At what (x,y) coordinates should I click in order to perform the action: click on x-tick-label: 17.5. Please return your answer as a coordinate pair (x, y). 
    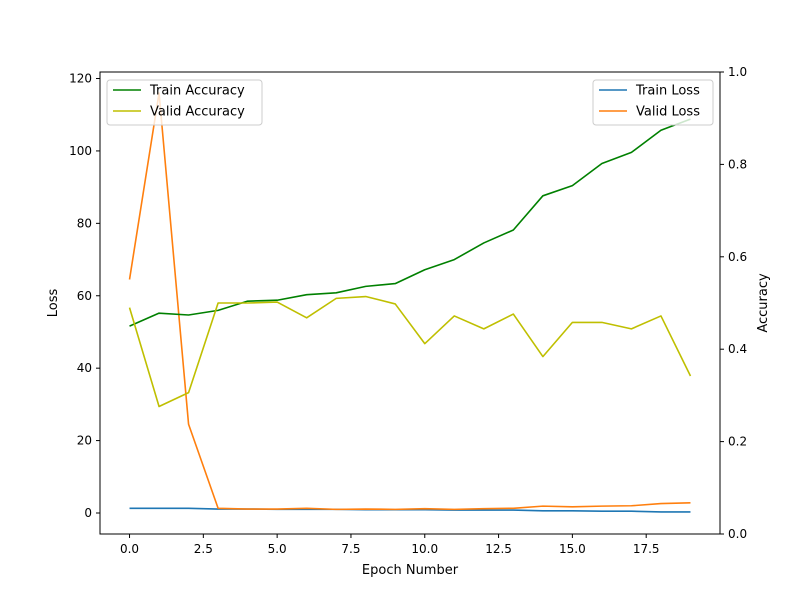
    Looking at the image, I should click on (646, 549).